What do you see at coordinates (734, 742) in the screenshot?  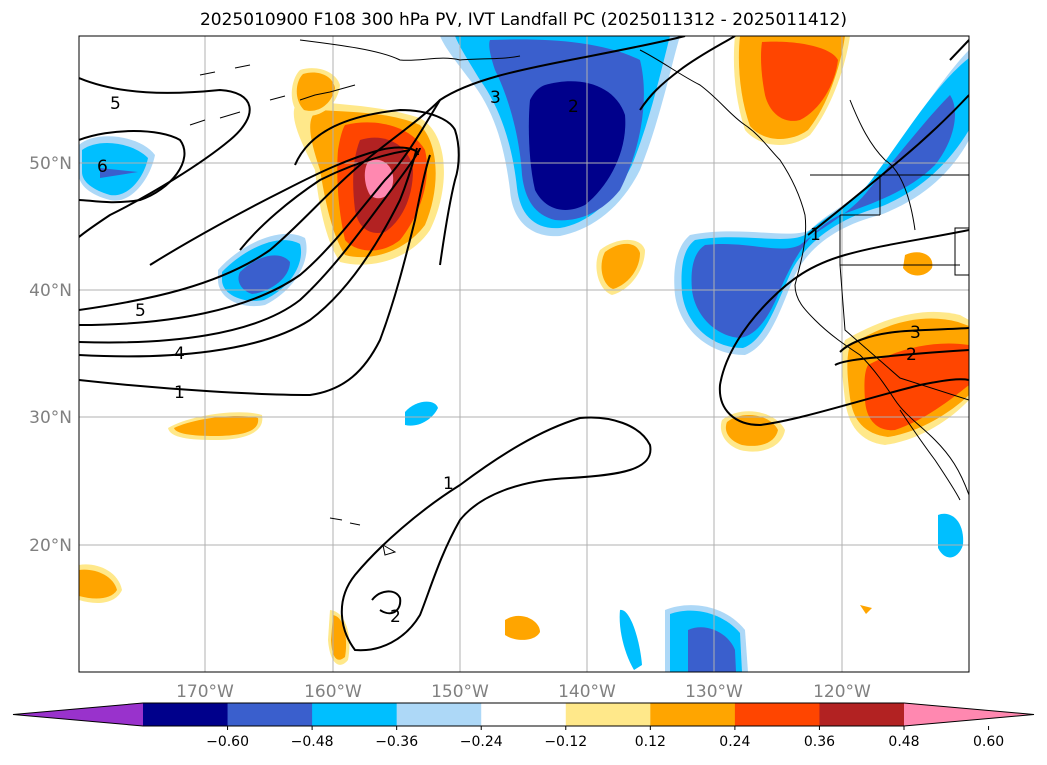 I see `colorbar-tick-label: 0.24` at bounding box center [734, 742].